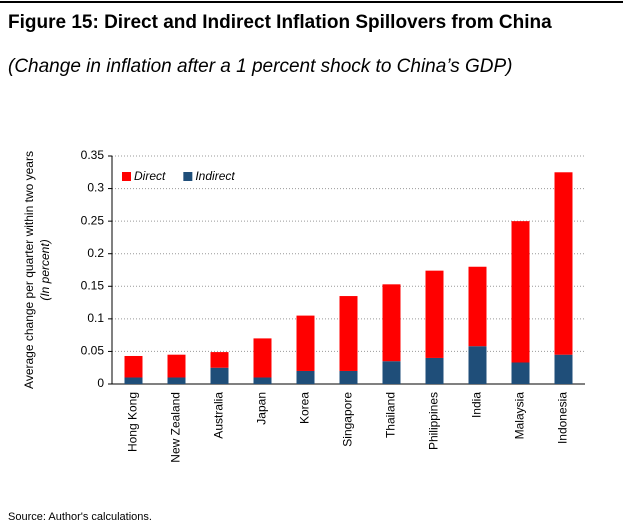 This screenshot has height=531, width=623. I want to click on y-tick-label: 0.05, so click(93, 351).